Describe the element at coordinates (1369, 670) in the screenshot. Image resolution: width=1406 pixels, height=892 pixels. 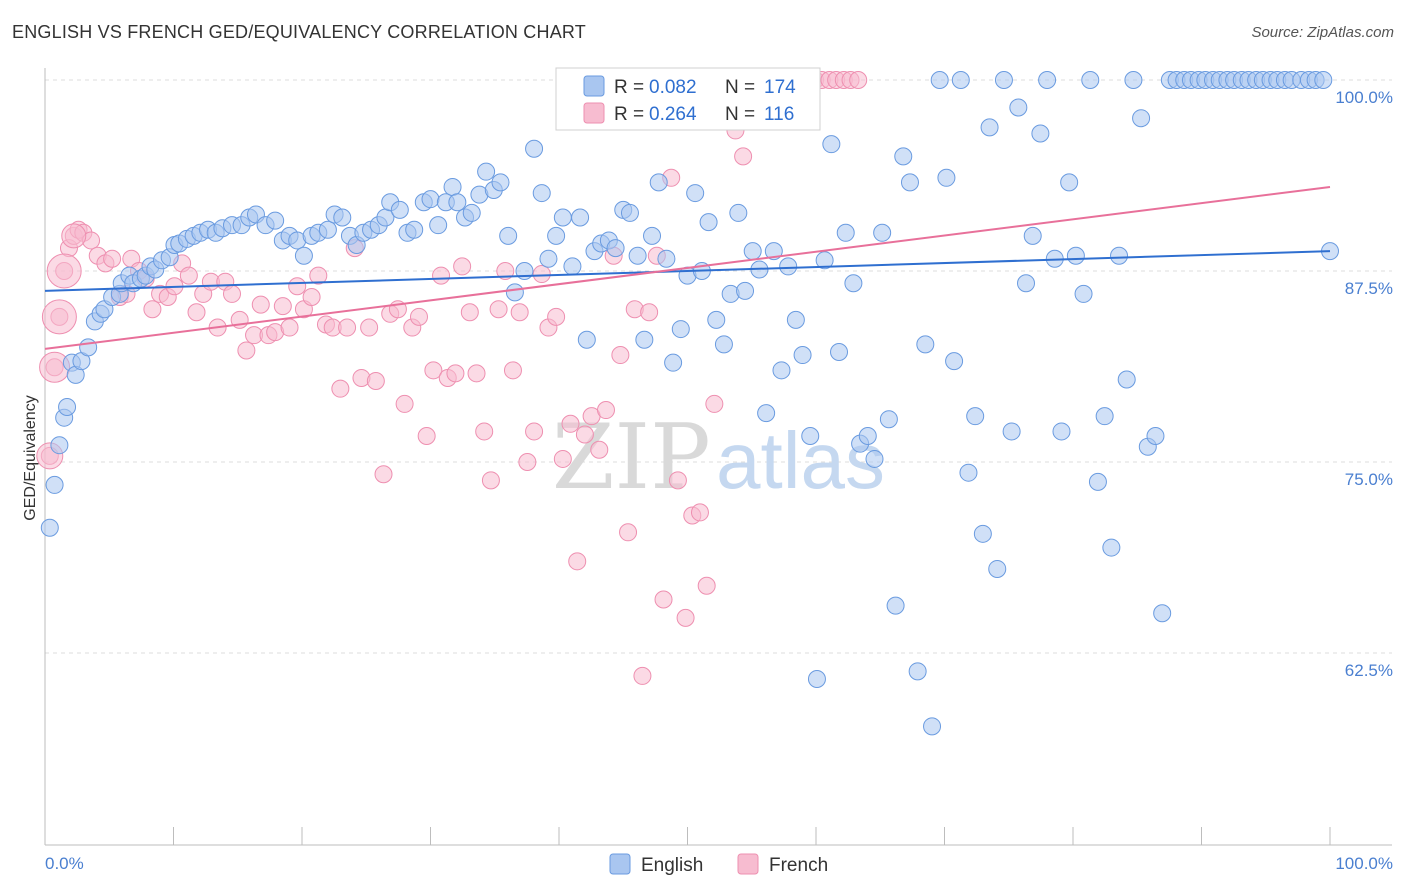
I see `y-tick-label: 62.5%` at that location.